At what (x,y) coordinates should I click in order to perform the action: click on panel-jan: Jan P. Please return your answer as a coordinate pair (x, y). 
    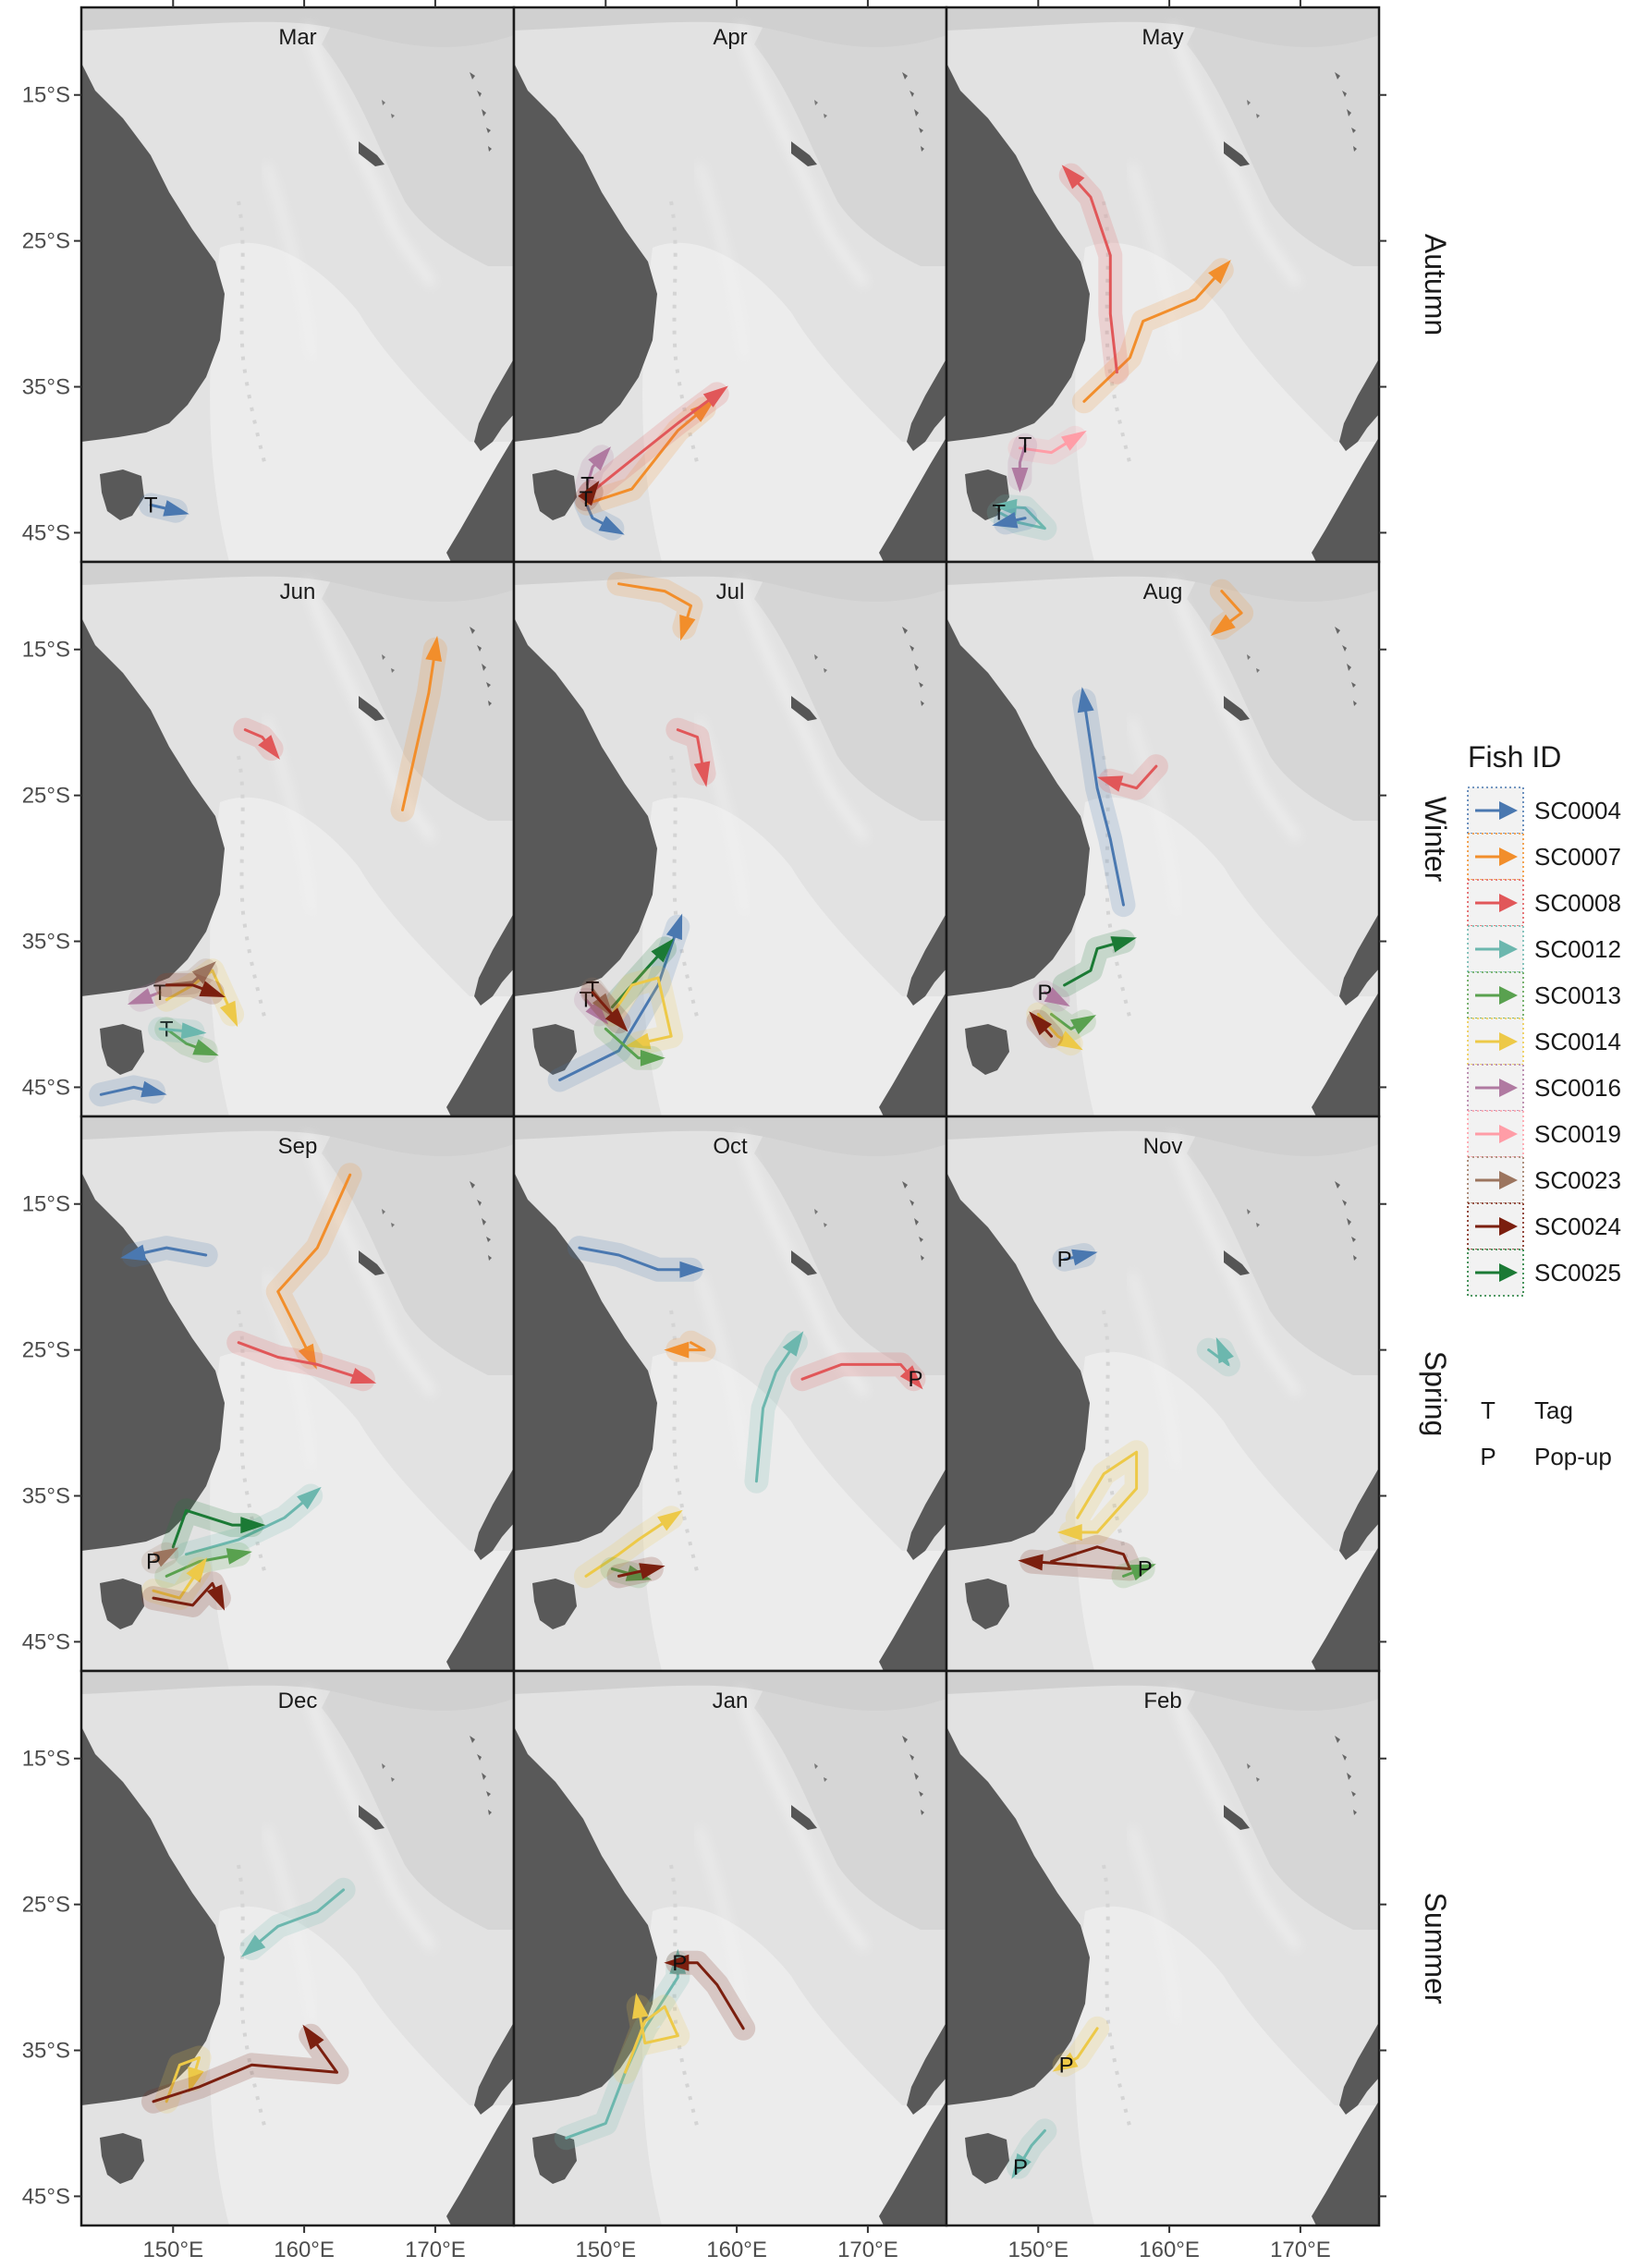
    Looking at the image, I should click on (730, 1948).